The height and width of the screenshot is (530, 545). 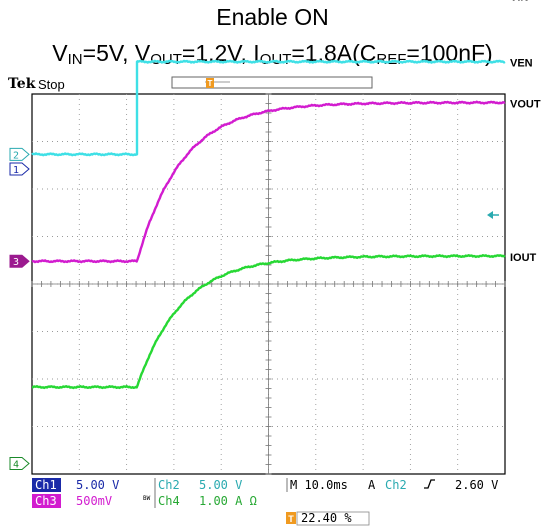 I want to click on trigger-pos-icon, so click(x=291, y=518).